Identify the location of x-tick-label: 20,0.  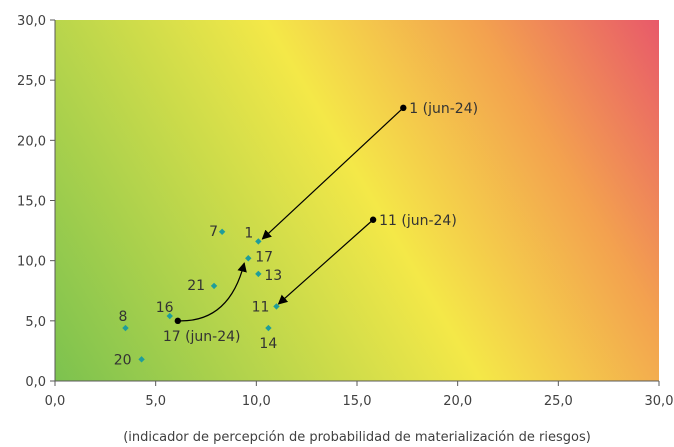
(457, 401).